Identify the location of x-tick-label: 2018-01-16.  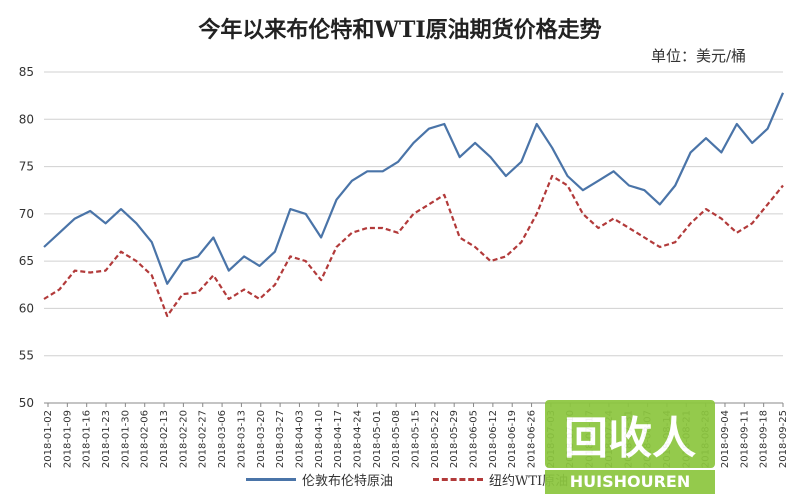
(87, 439).